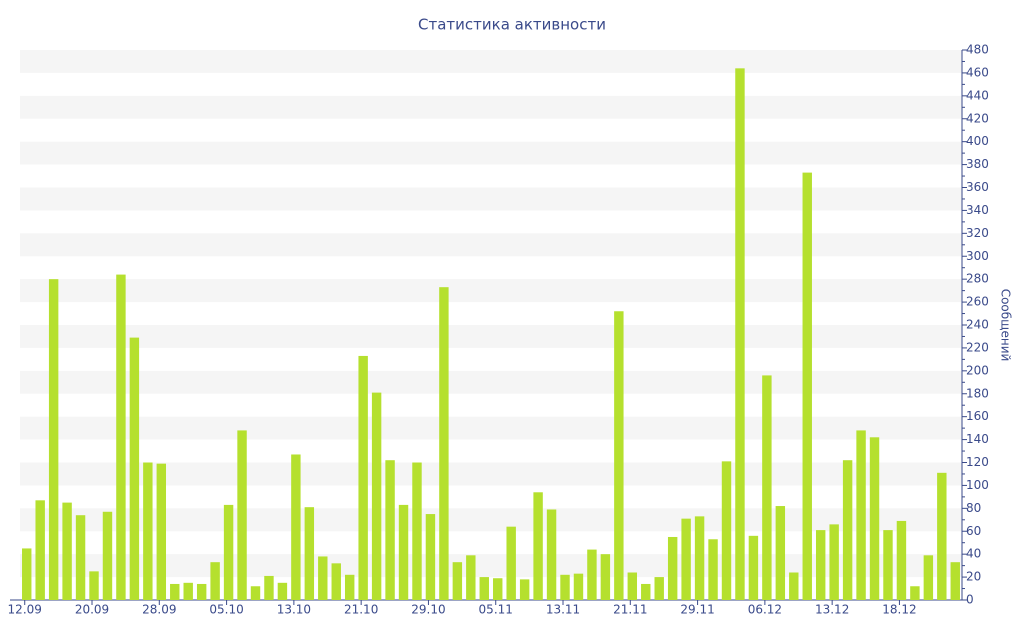  Describe the element at coordinates (973, 531) in the screenshot. I see `y-tick-label: 60` at that location.